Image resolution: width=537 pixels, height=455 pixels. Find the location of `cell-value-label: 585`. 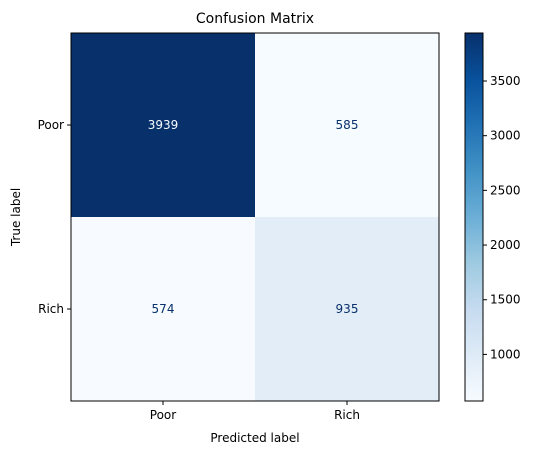

cell-value-label: 585 is located at coordinates (347, 125).